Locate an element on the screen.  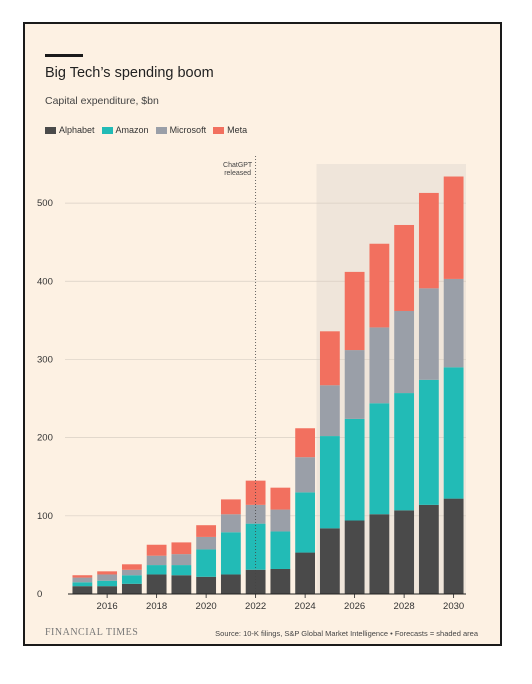
x-tick-label-2020: 2020 is located at coordinates (206, 606).